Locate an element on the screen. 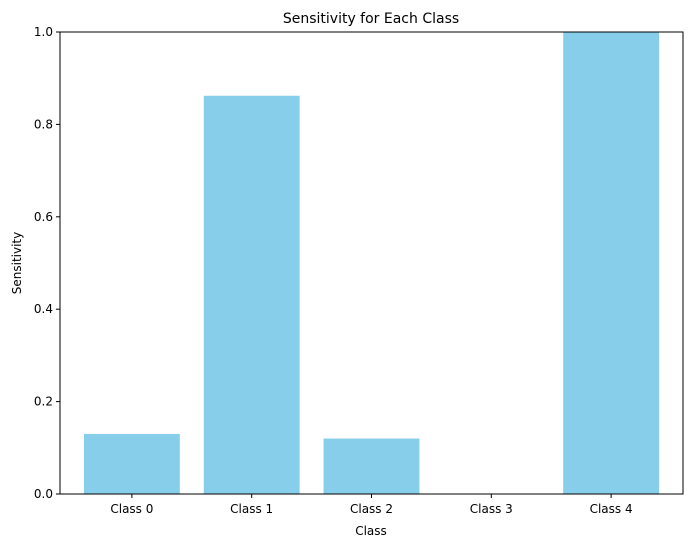 The image size is (691, 551). y-tick-label: 0.4 is located at coordinates (43, 309).